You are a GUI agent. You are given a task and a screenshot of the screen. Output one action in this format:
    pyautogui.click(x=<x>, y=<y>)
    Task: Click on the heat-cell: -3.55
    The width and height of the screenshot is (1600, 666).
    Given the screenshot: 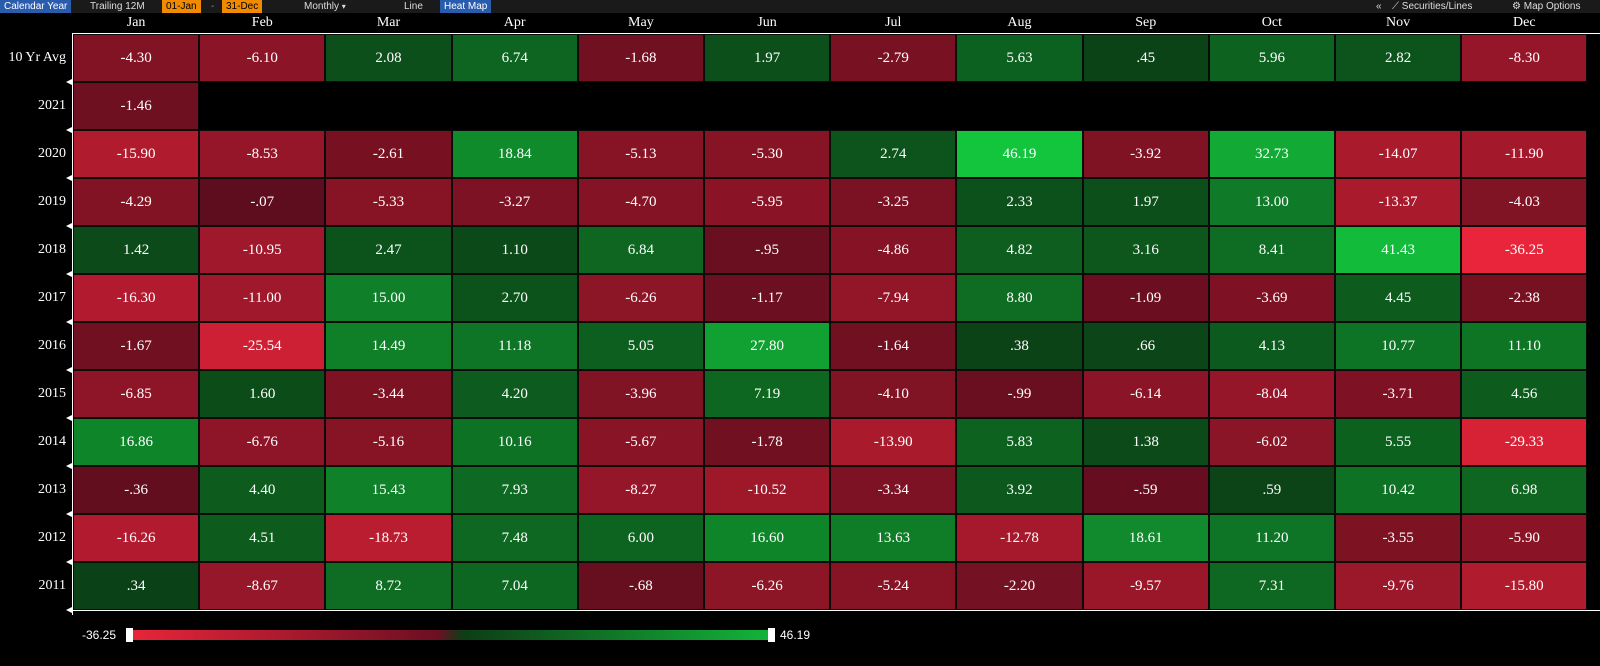 What is the action you would take?
    pyautogui.click(x=1398, y=538)
    